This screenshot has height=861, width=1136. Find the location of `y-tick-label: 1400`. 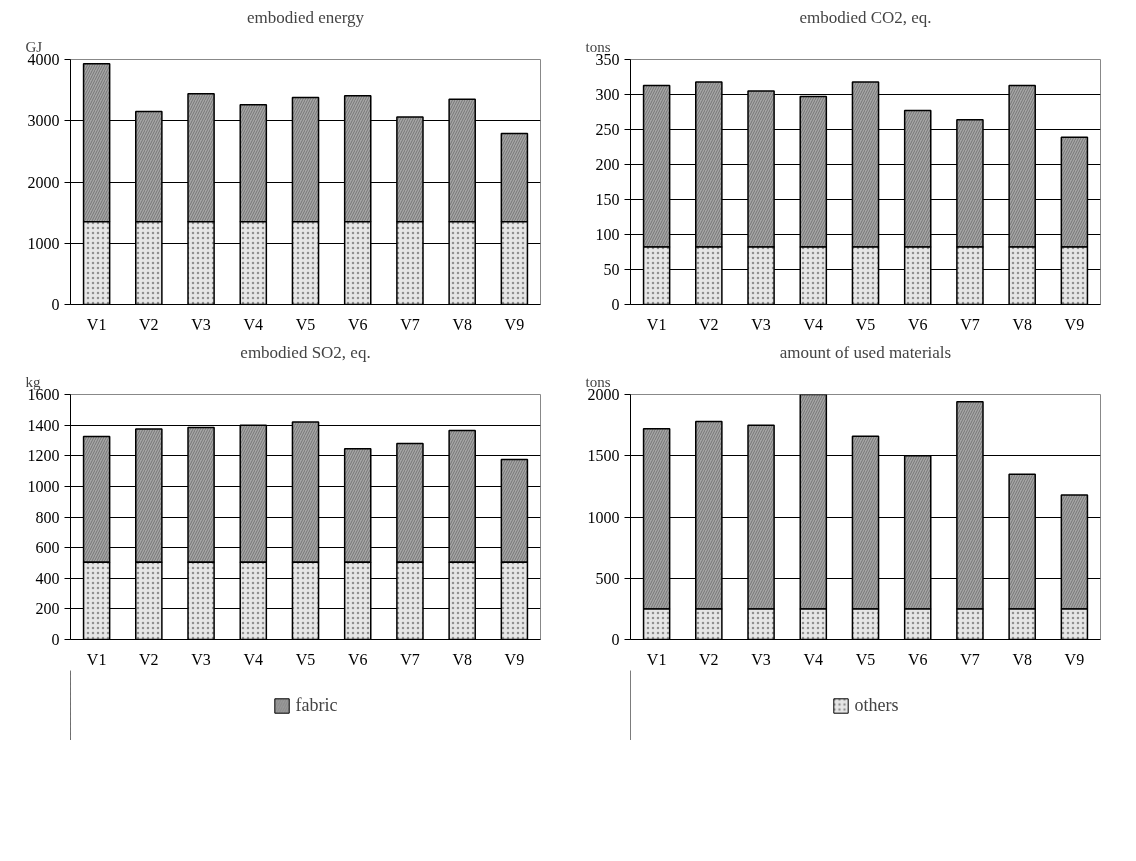

y-tick-label: 1400 is located at coordinates (43, 425).